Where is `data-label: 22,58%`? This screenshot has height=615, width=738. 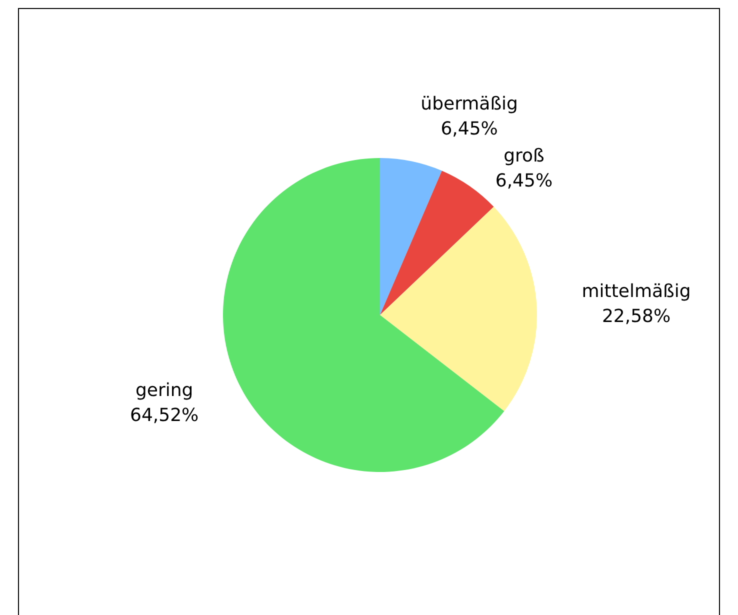
data-label: 22,58% is located at coordinates (636, 316).